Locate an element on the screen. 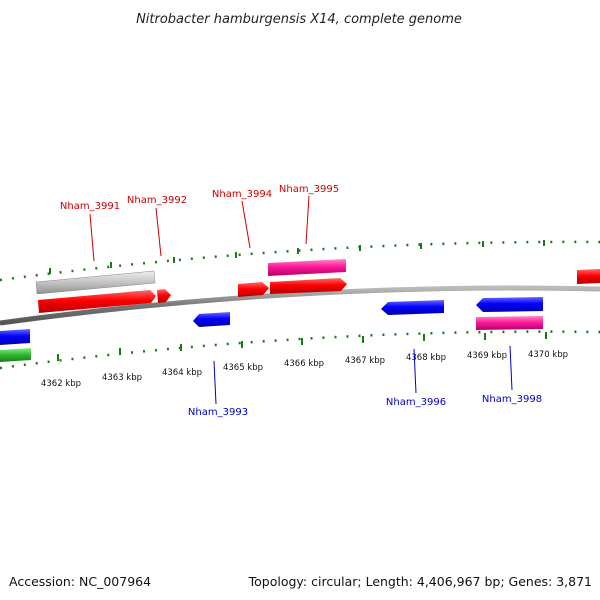 The image size is (600, 600). cds-right-edge is located at coordinates (588, 276).